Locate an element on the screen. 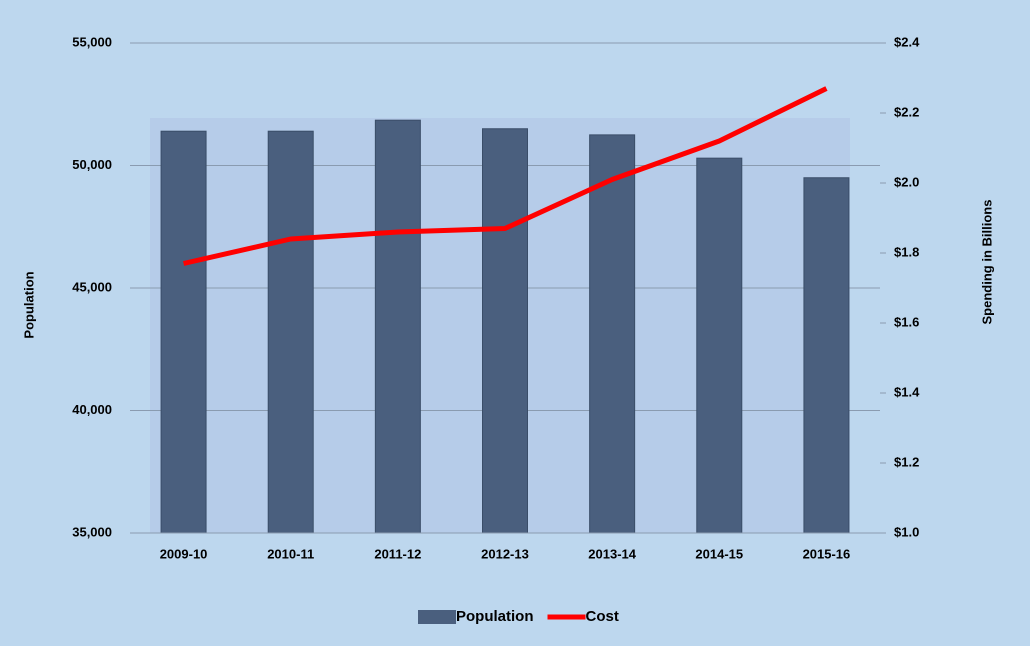  y-tick-label: 35,000 is located at coordinates (92, 531).